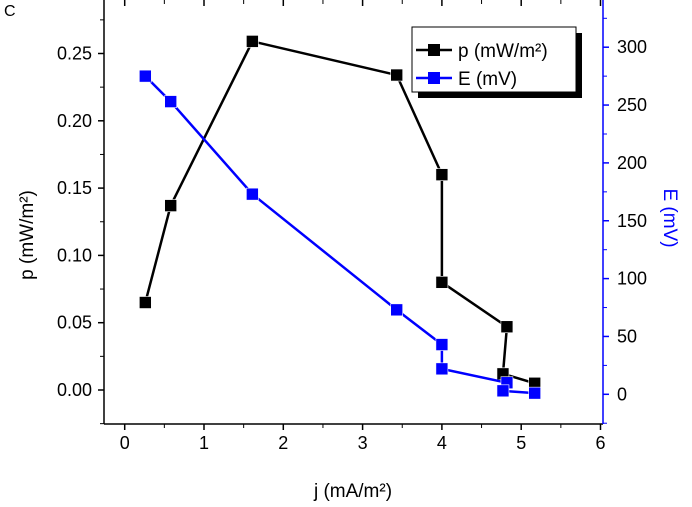  What do you see at coordinates (10, 11) in the screenshot?
I see `panel-label: C` at bounding box center [10, 11].